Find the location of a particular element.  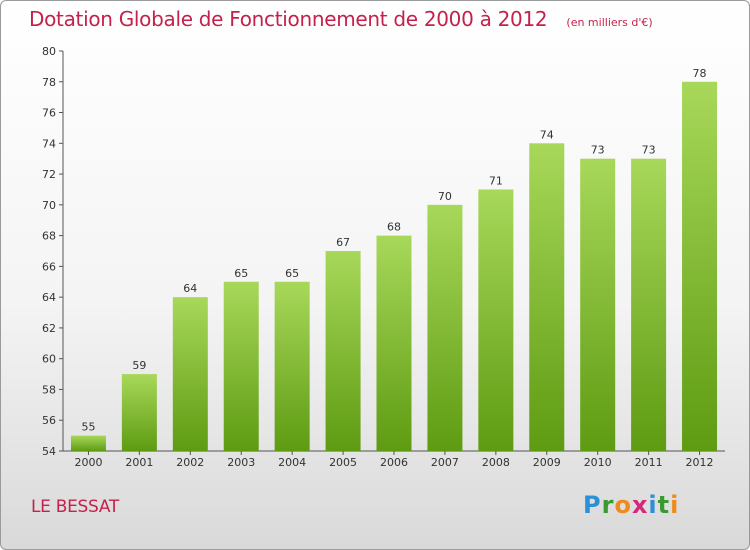

y-tick-label: 62 is located at coordinates (49, 328).